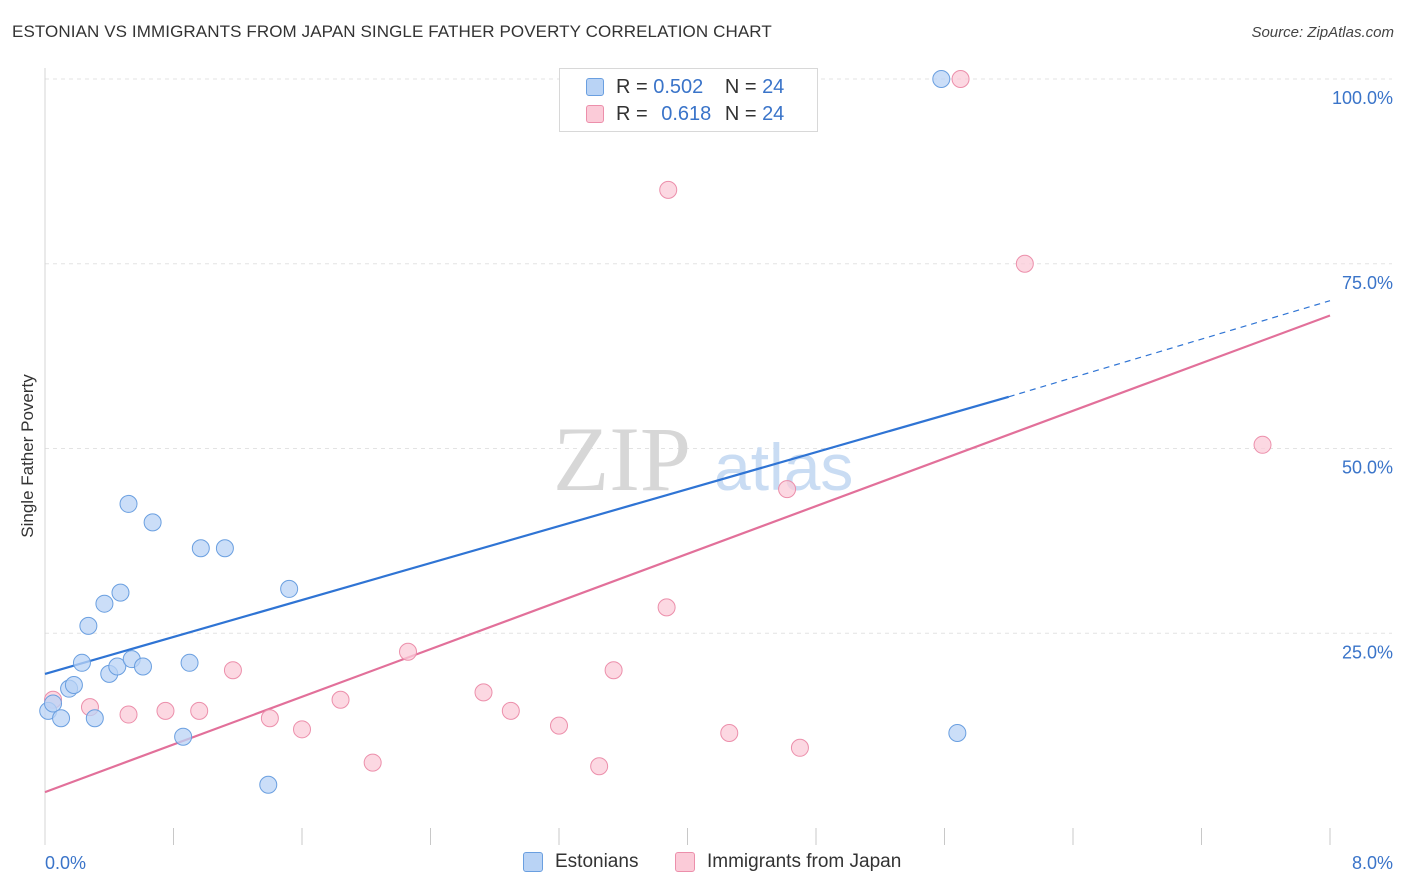  What do you see at coordinates (622, 459) in the screenshot?
I see `watermark-zip: ZIP` at bounding box center [622, 459].